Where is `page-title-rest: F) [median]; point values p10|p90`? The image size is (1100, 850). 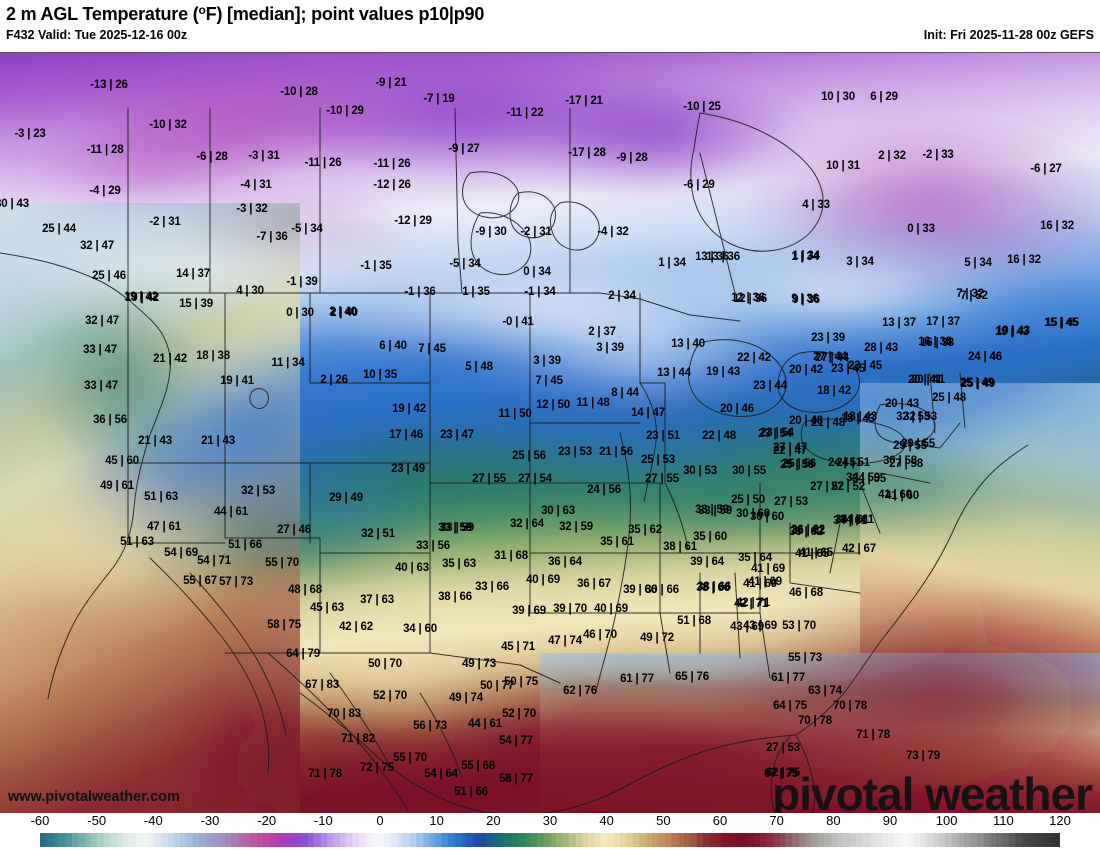
page-title-rest: F) [median]; point values p10|p90 is located at coordinates (345, 14).